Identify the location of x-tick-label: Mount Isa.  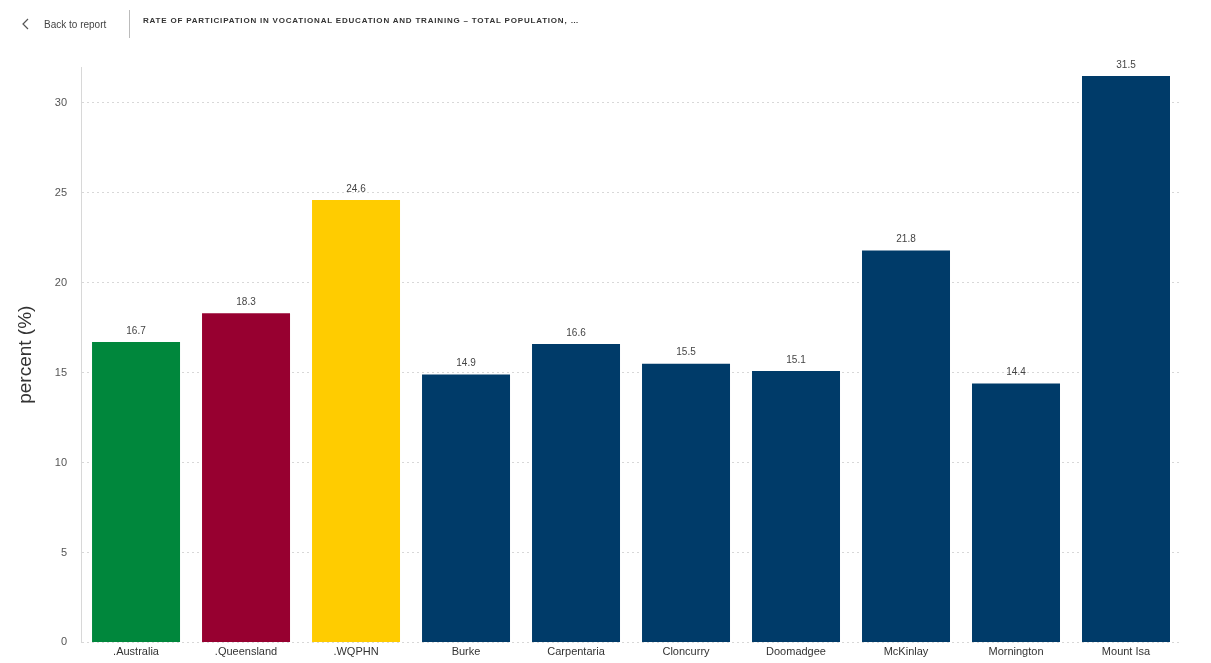
(1126, 651).